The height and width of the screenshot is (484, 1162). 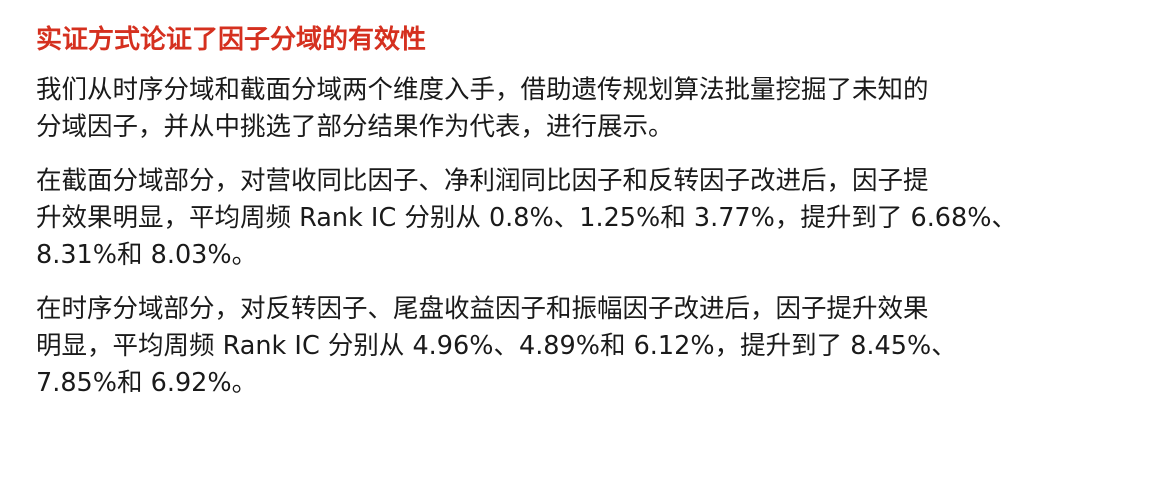 I want to click on paragraph-line: 分域因子，并从中挑选了部分结果作为代表，进行展示。, so click(x=355, y=127).